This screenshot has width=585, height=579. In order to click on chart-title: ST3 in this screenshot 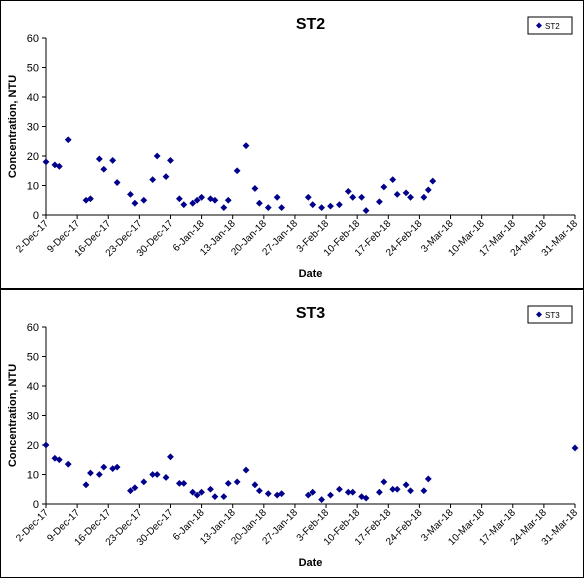, I will do `click(310, 313)`.